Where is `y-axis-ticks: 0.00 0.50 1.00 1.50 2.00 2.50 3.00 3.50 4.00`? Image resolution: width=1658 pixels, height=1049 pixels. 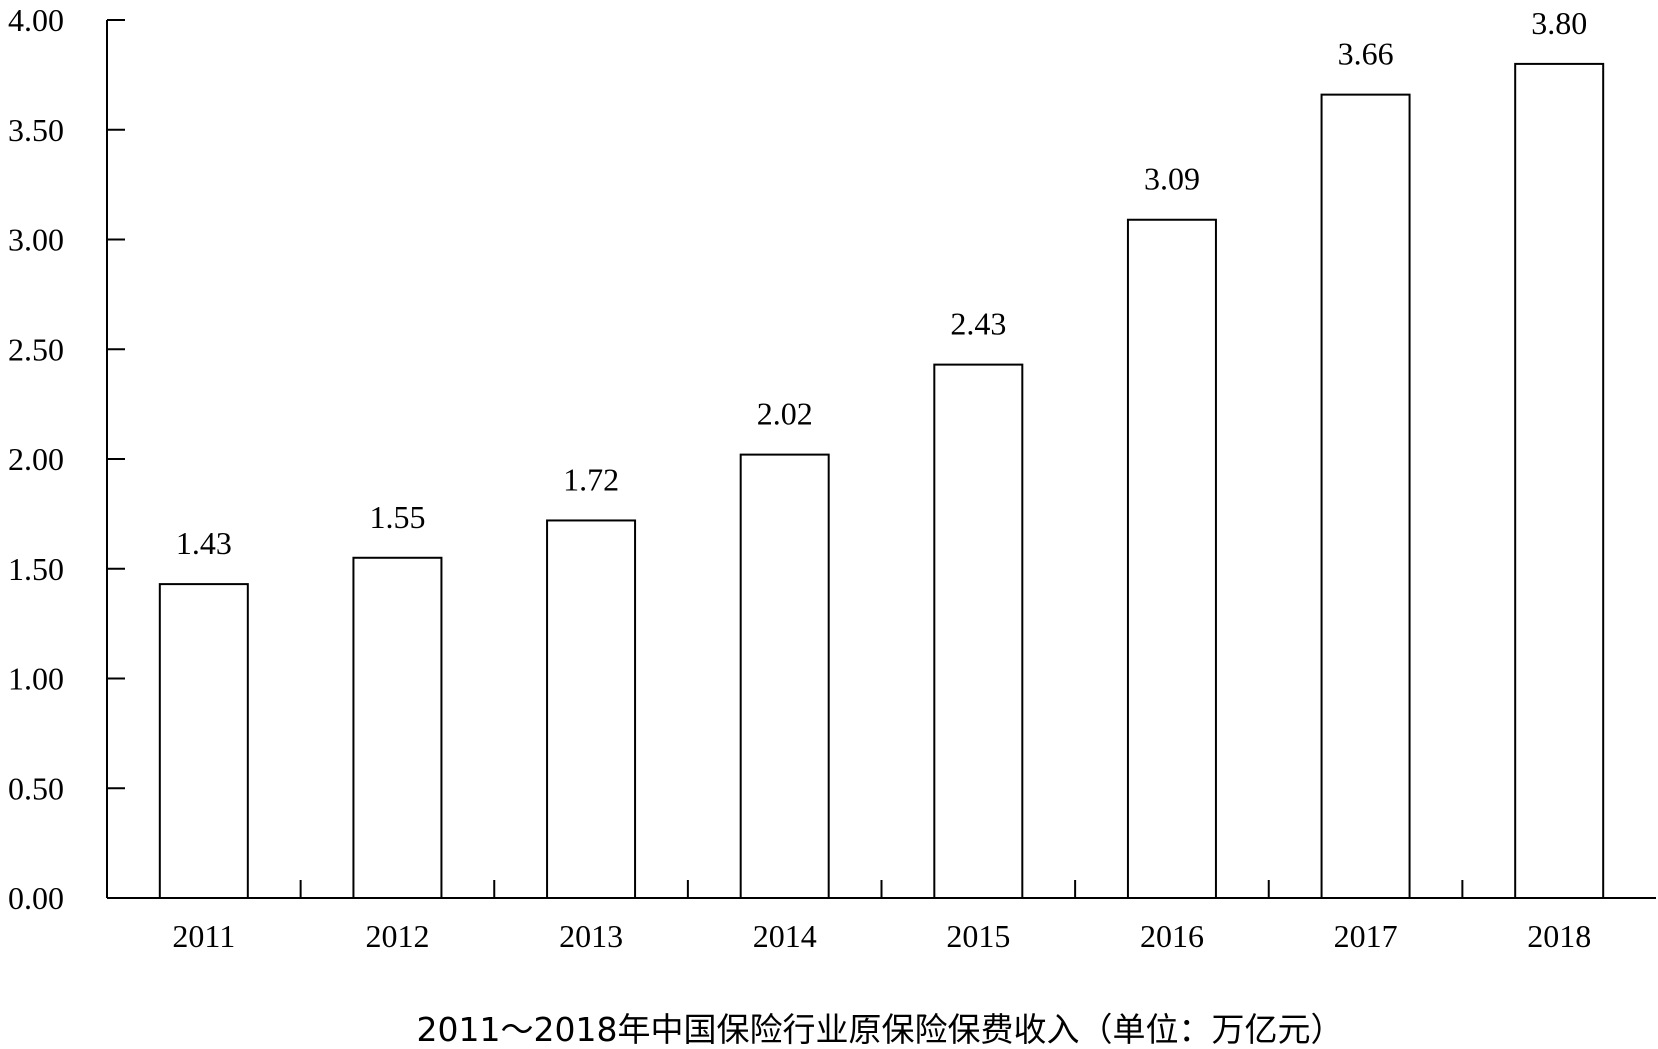 y-axis-ticks: 0.00 0.50 1.00 1.50 2.00 2.50 3.00 3.50 4.00 is located at coordinates (66, 459).